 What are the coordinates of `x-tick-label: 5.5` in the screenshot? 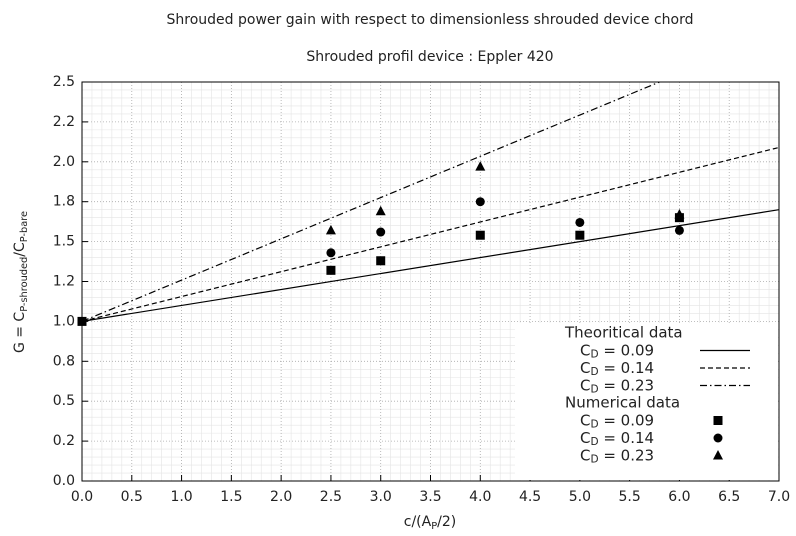 It's located at (630, 497).